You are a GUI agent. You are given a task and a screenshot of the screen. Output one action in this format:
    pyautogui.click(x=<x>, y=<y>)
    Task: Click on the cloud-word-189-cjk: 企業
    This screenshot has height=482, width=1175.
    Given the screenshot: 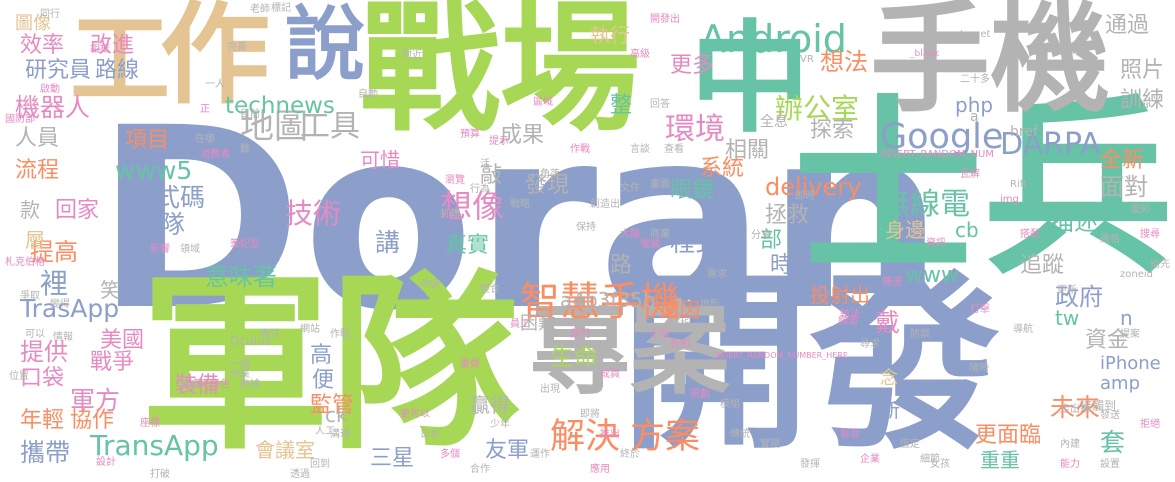 What is the action you would take?
    pyautogui.click(x=870, y=459)
    